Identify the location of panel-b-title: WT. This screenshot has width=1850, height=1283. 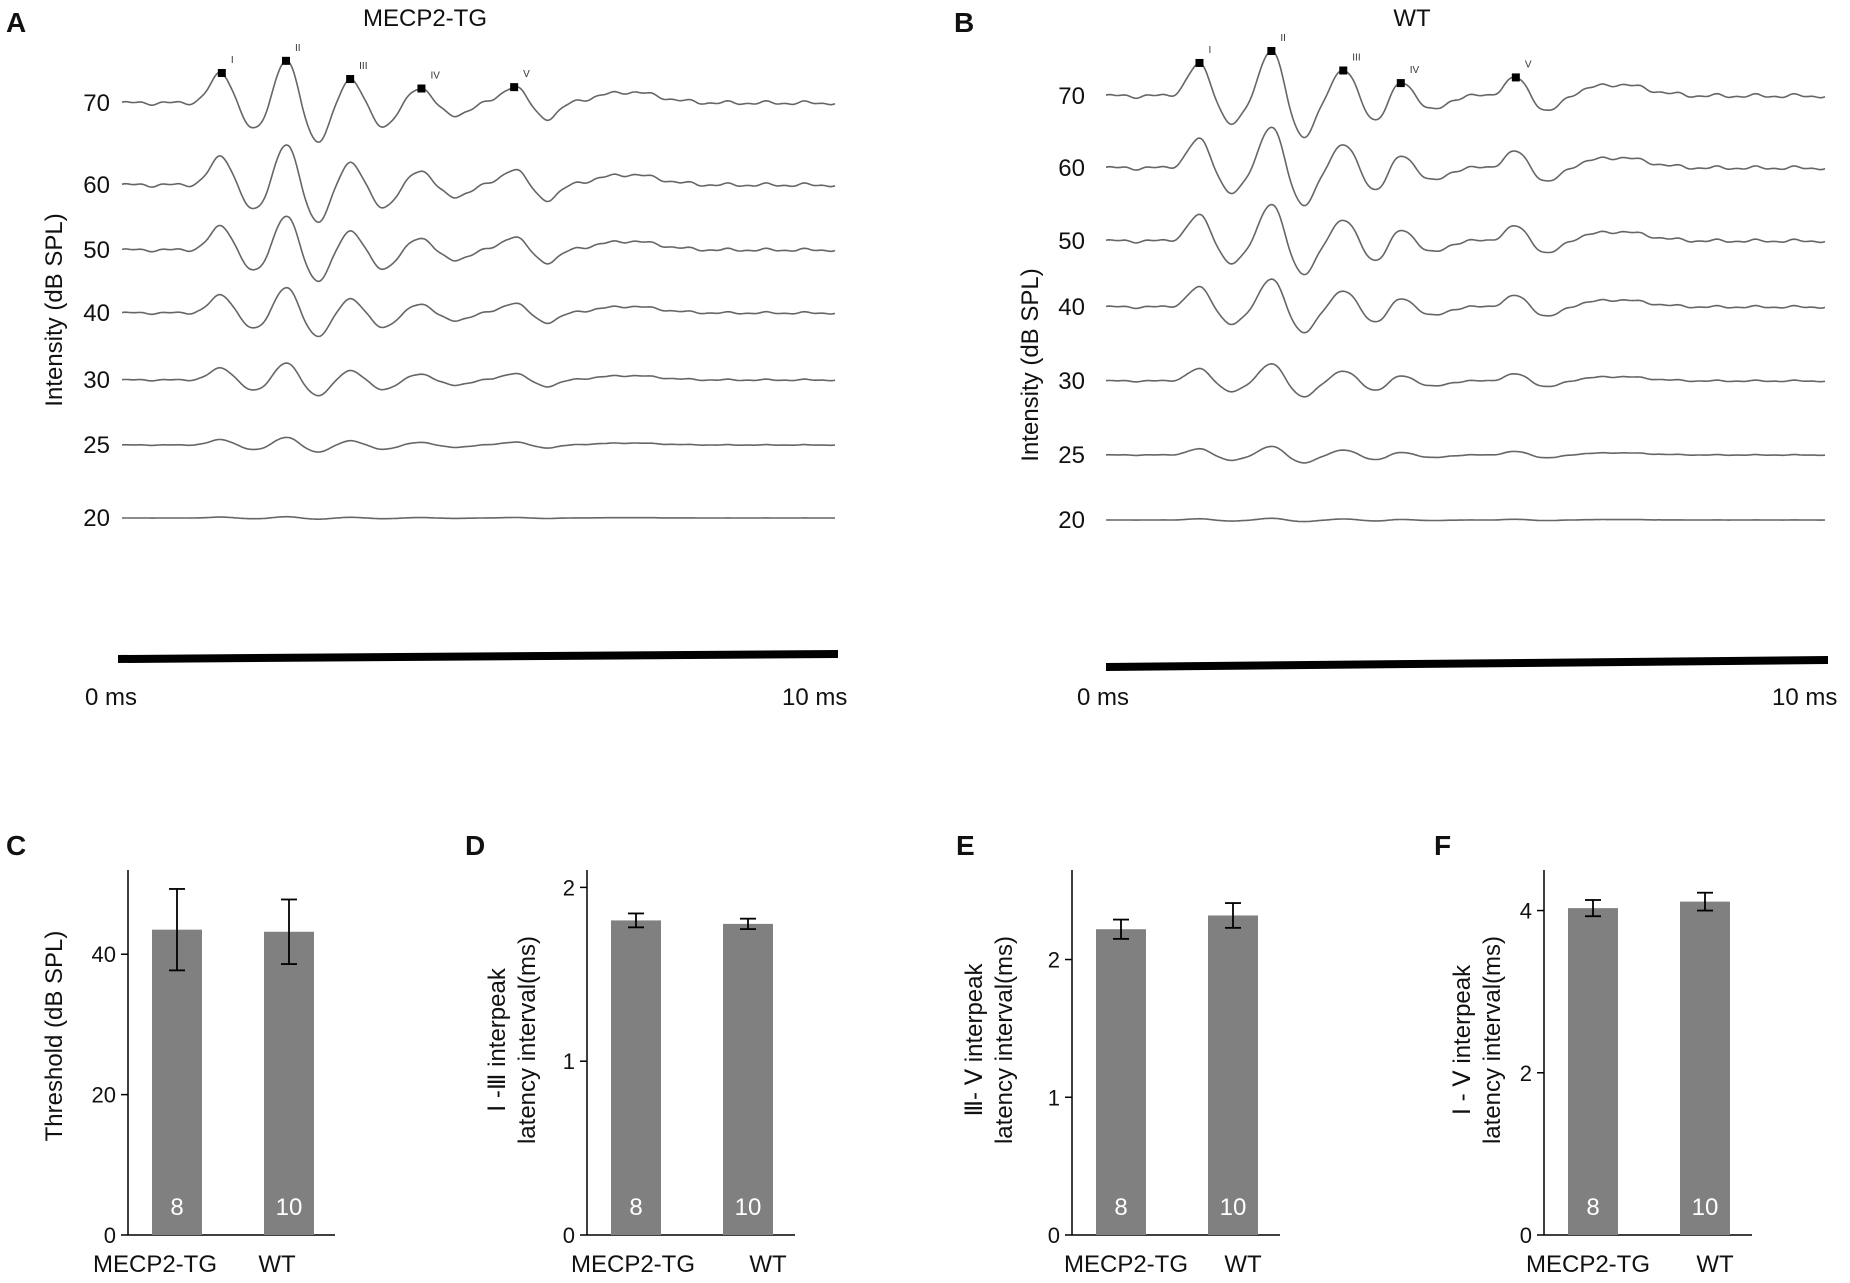
(1412, 18).